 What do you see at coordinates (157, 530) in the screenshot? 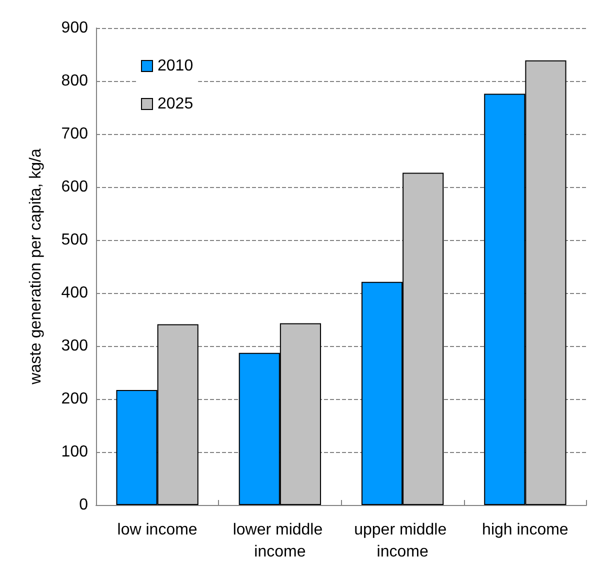
I see `x-tick-label: low income` at bounding box center [157, 530].